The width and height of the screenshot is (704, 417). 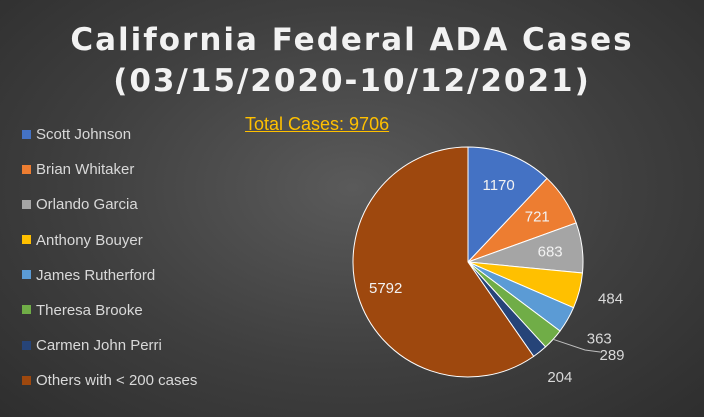 I want to click on legend-item: Theresa Brooke, so click(x=109, y=317).